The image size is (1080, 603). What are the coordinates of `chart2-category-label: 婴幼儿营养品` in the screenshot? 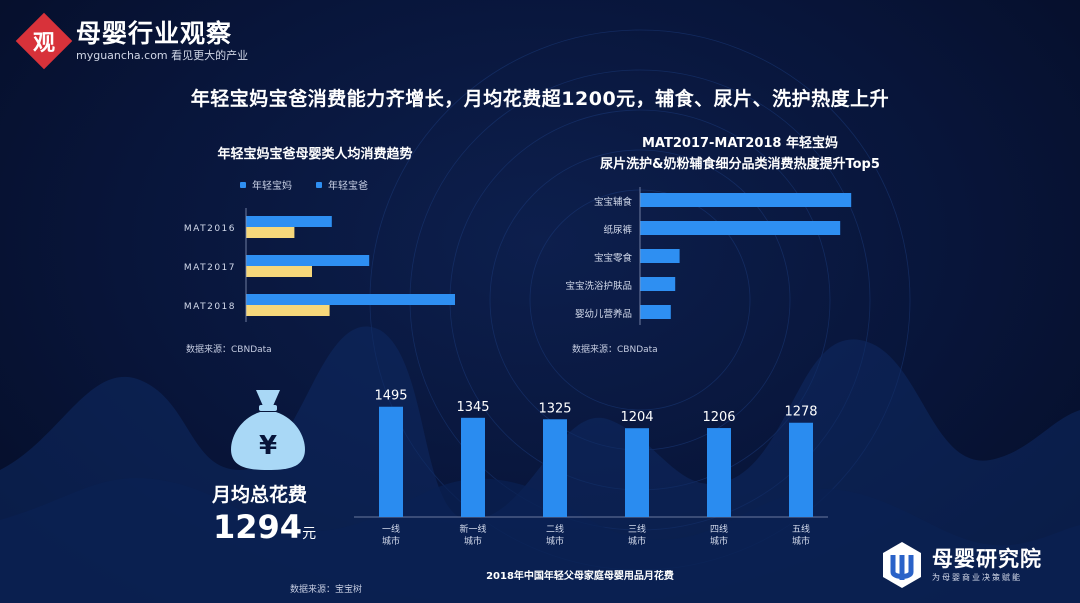 It's located at (603, 314).